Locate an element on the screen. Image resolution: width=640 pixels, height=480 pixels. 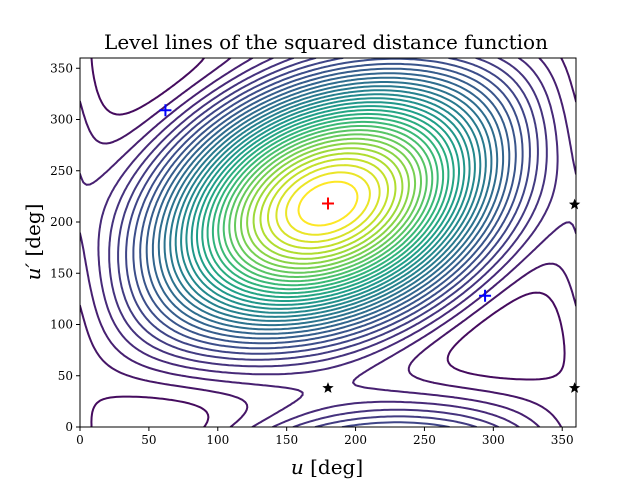
y-tick-label: 250 is located at coordinates (61, 171).